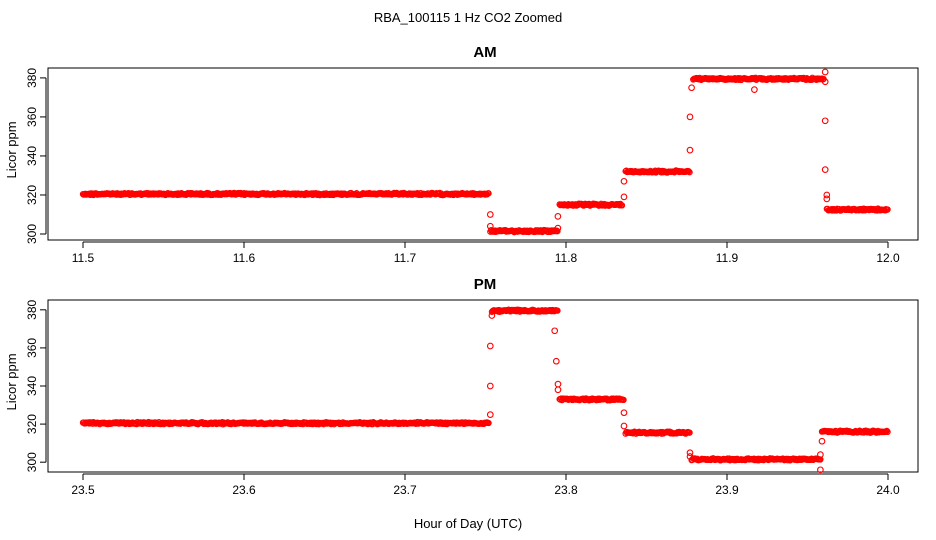 The image size is (936, 540). I want to click on y-axis-am: 300 320 340 360 380, so click(36, 156).